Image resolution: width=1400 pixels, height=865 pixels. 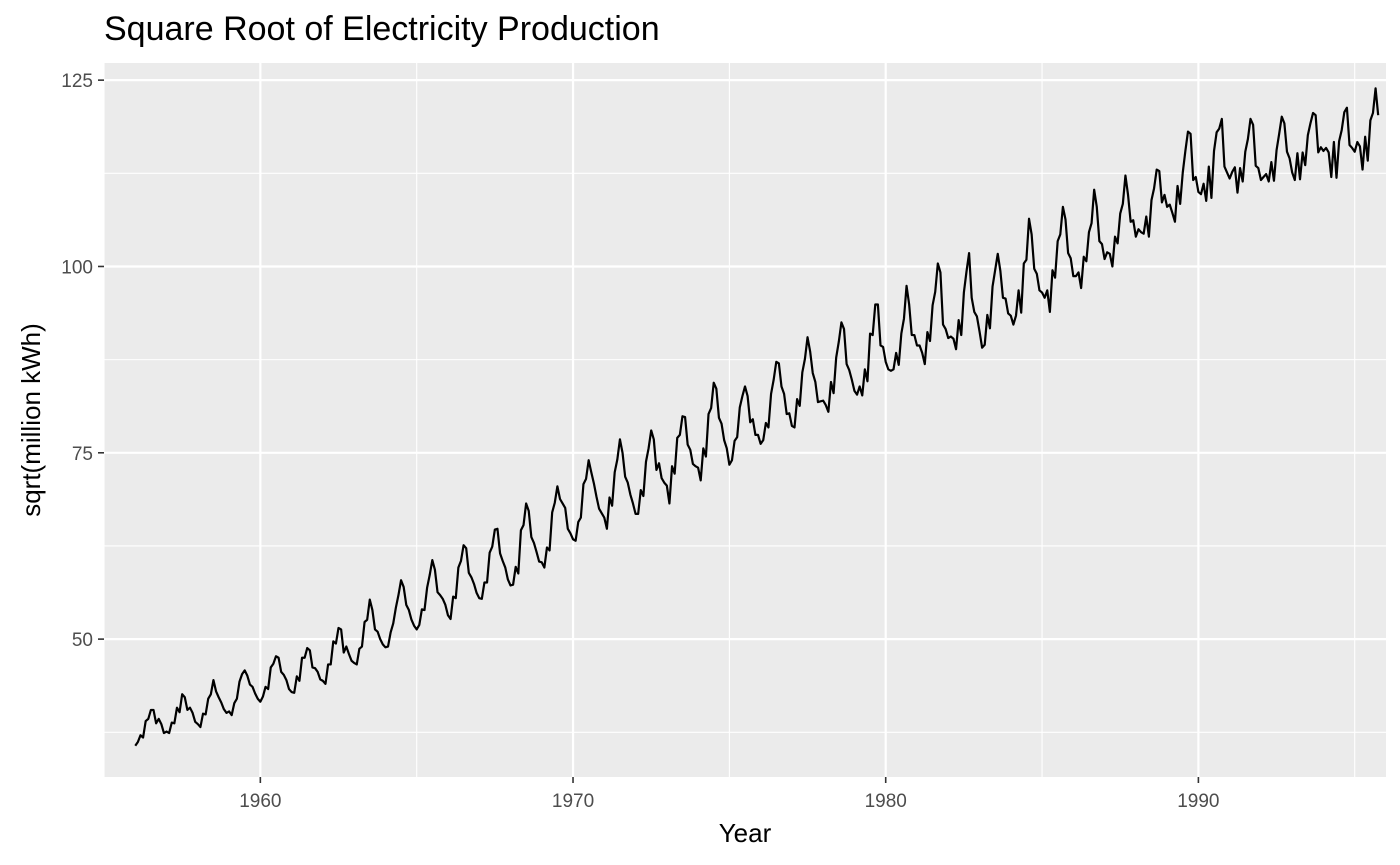 I want to click on x-axis: 1960 1970 1980 1990, so click(x=729, y=794).